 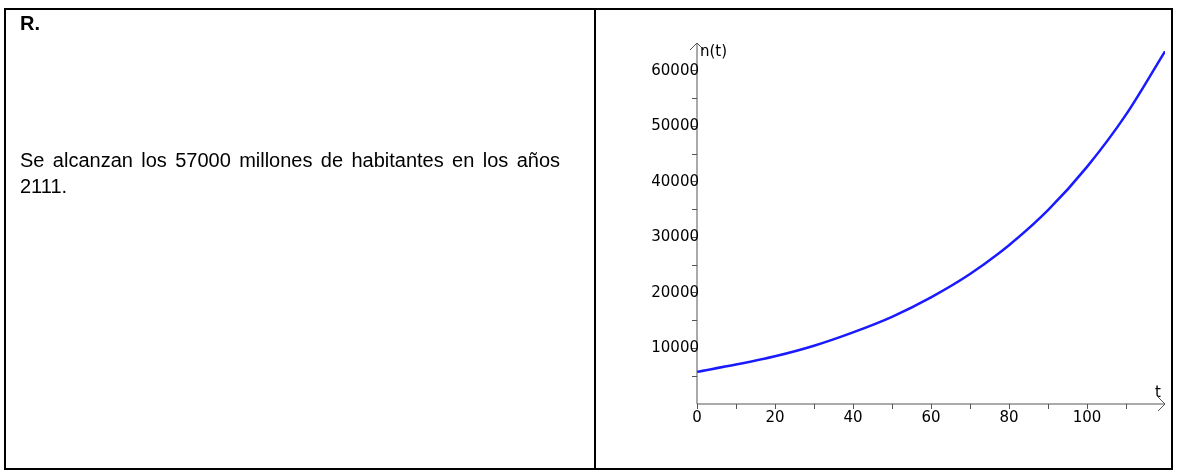 I want to click on x-tick-label: 60, so click(x=931, y=417).